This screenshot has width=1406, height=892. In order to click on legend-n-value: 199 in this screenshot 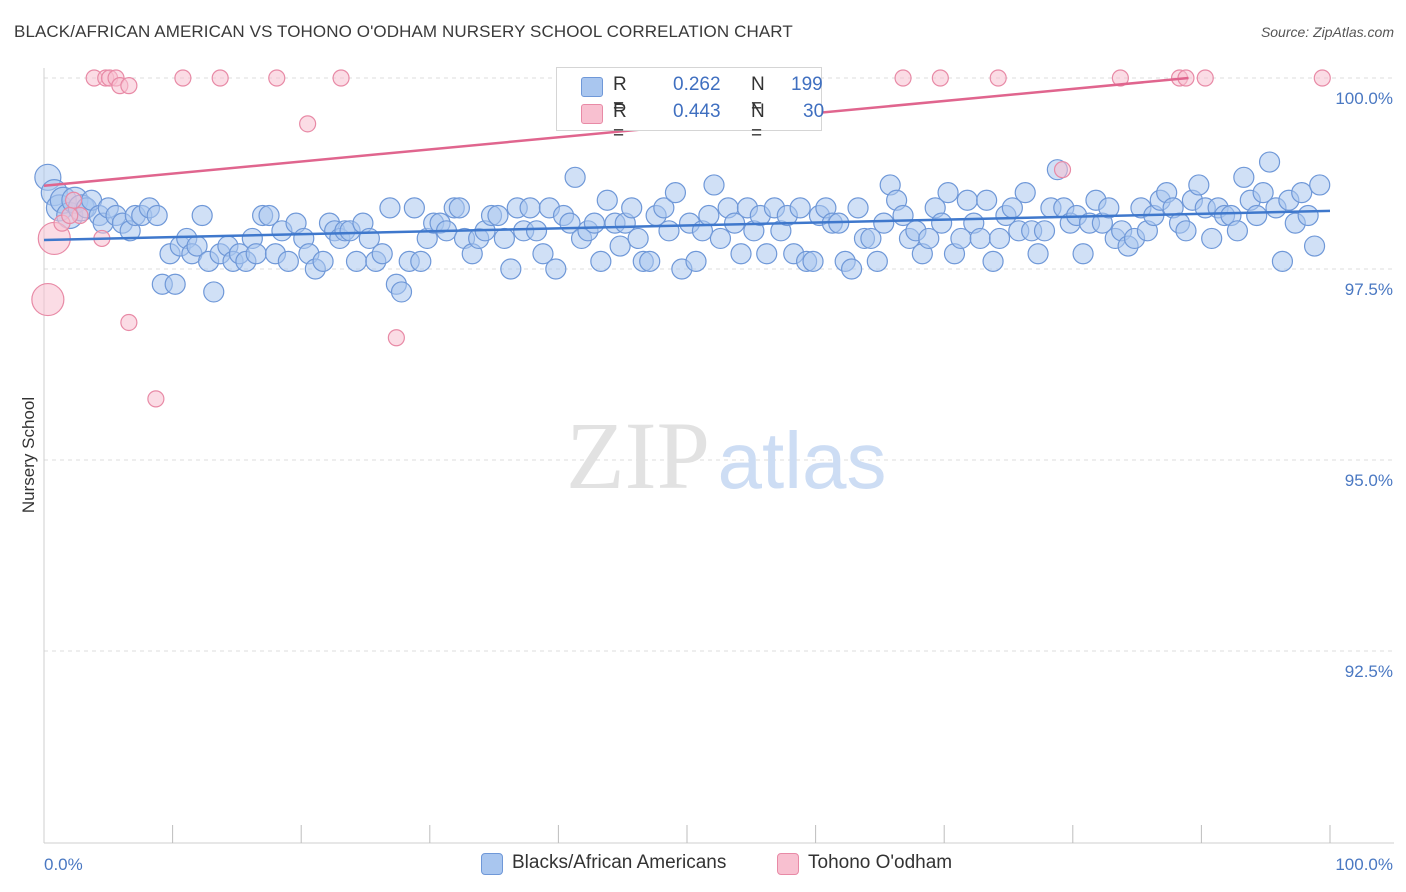, I will do `click(807, 84)`.